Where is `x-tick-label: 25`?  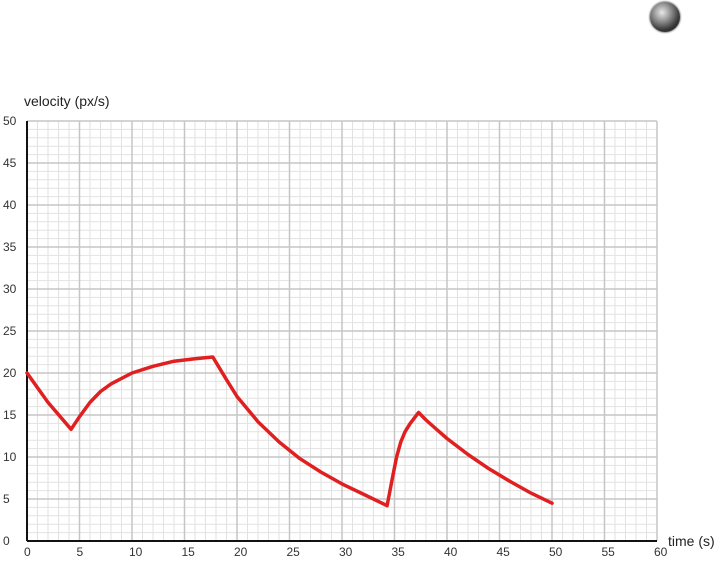
x-tick-label: 25 is located at coordinates (294, 552).